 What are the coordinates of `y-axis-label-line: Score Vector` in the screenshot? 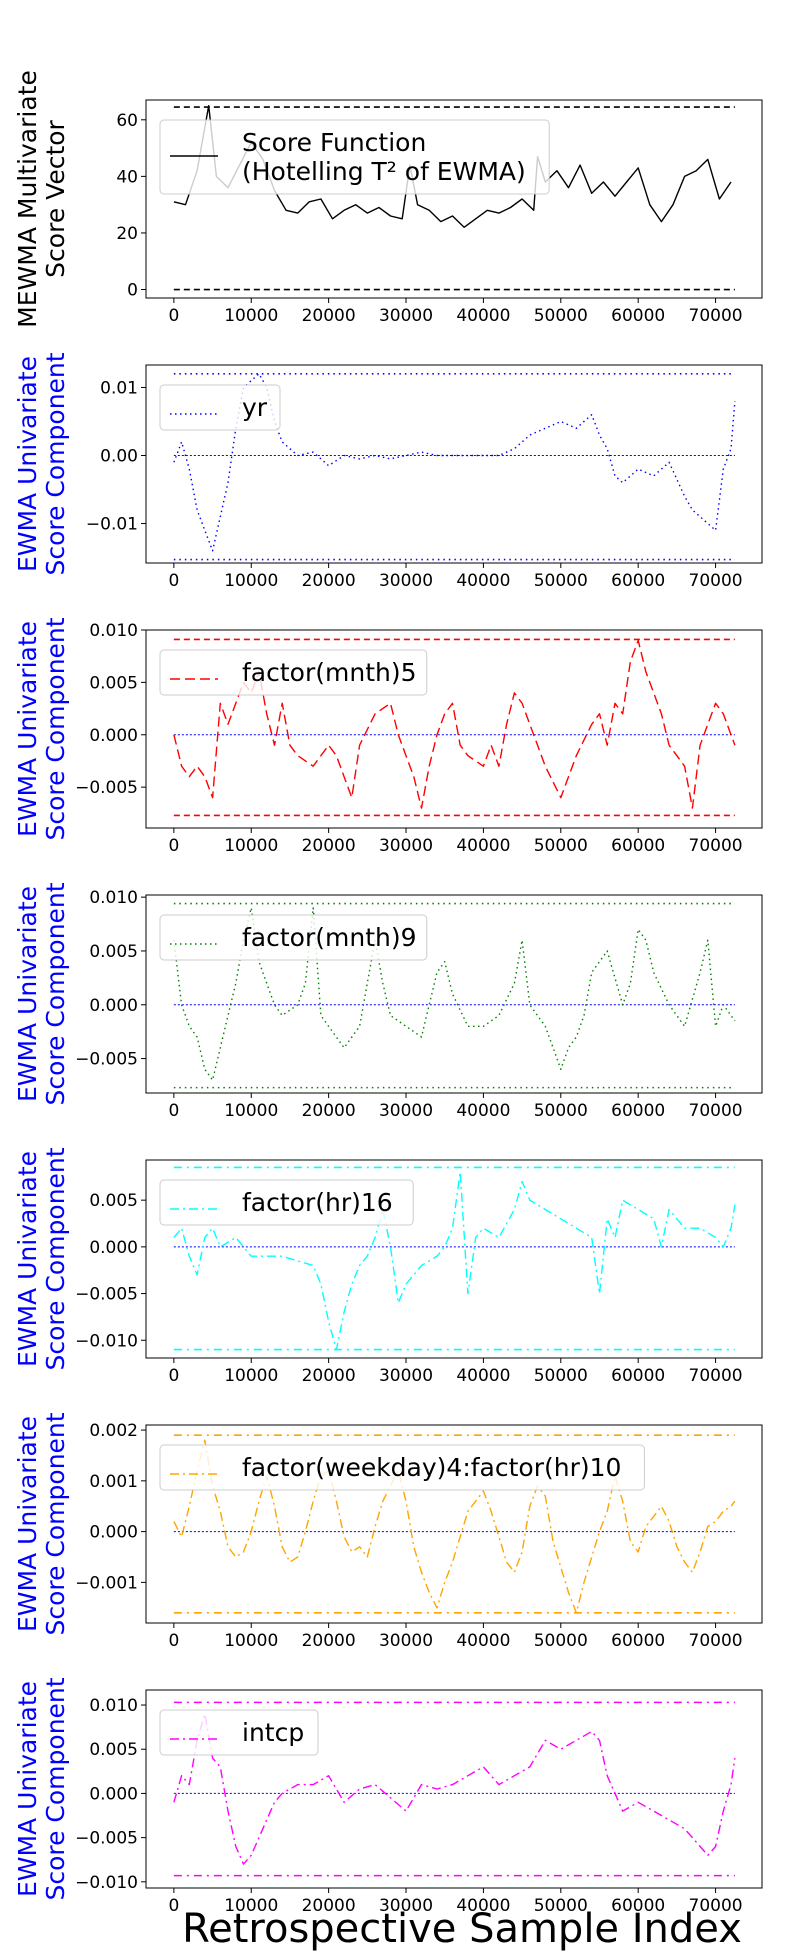 It's located at (55, 198).